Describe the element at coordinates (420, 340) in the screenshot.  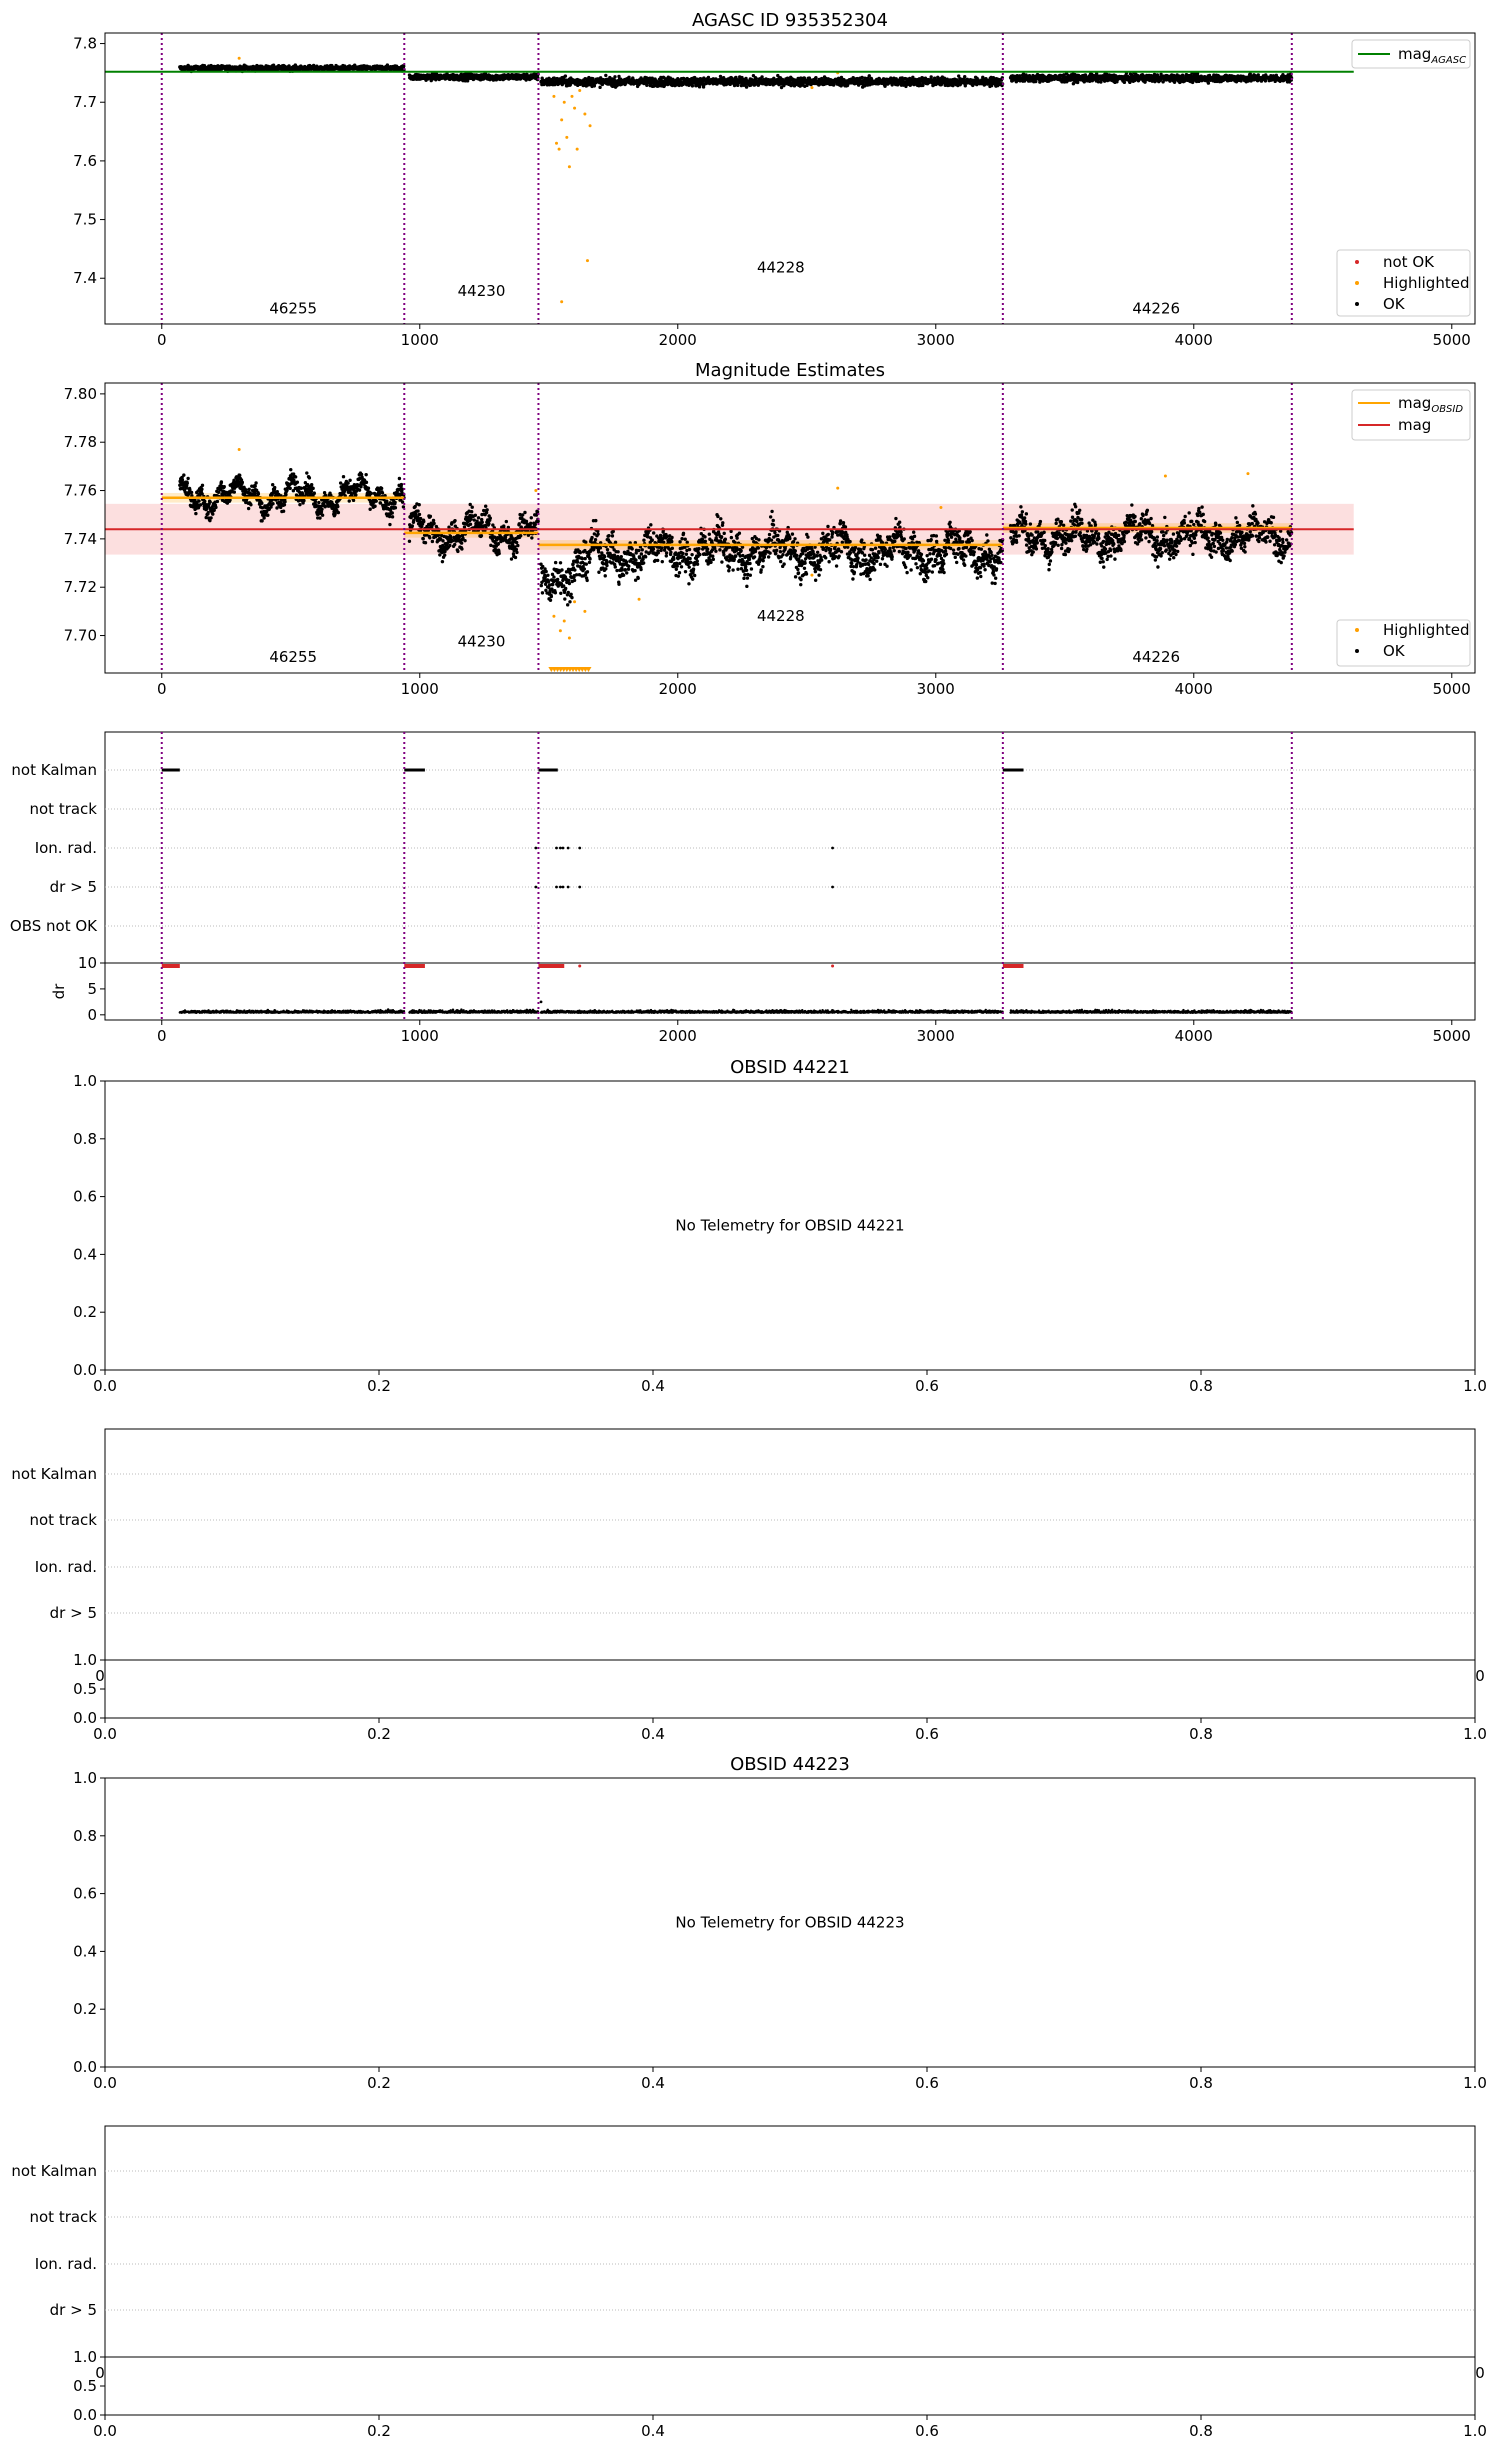
I see `x-tick-label: 1000` at that location.